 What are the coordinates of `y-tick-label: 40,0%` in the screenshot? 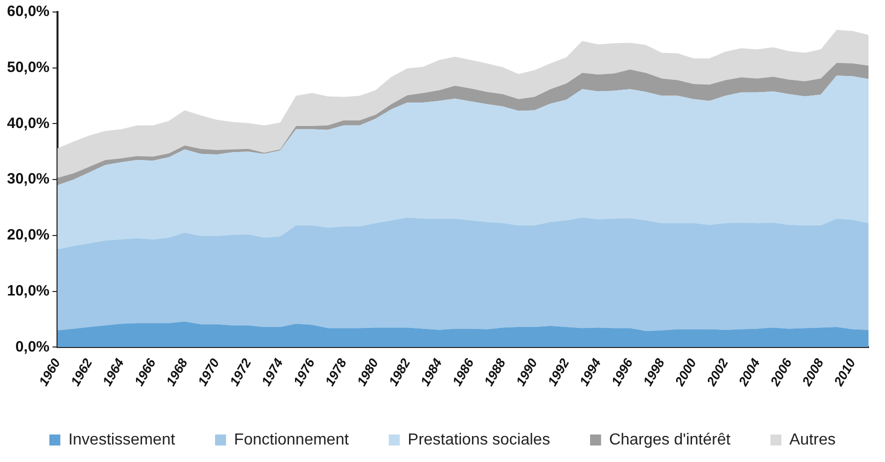 It's located at (28, 123).